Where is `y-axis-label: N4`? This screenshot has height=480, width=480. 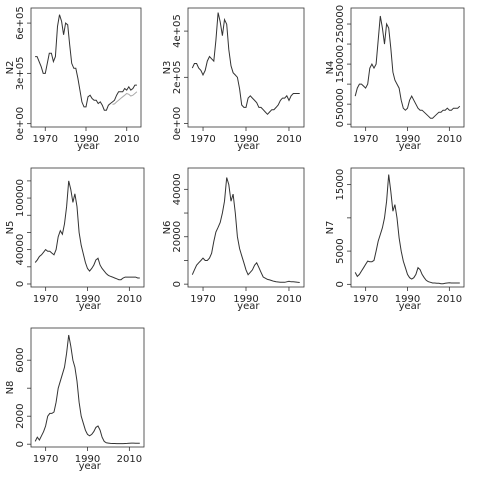
y-axis-label: N4 is located at coordinates (330, 68).